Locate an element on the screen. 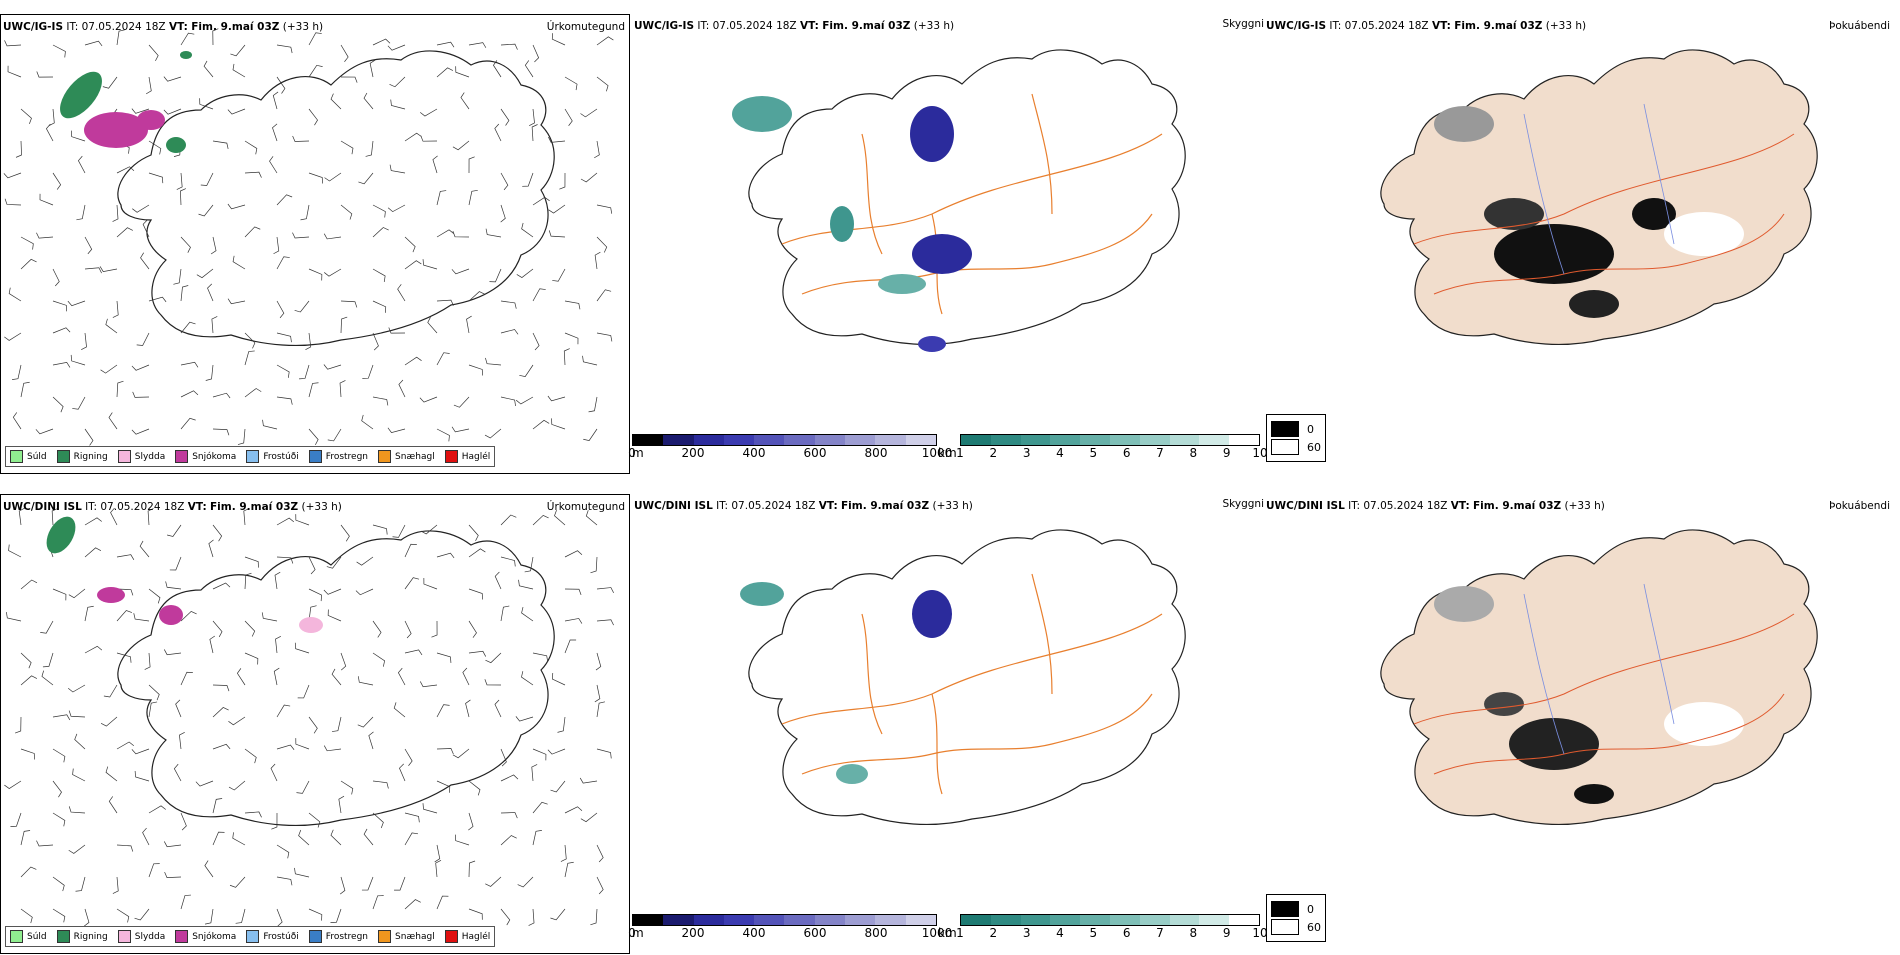 This screenshot has height=955, width=1900. legend-item: Slydda is located at coordinates (141, 936).